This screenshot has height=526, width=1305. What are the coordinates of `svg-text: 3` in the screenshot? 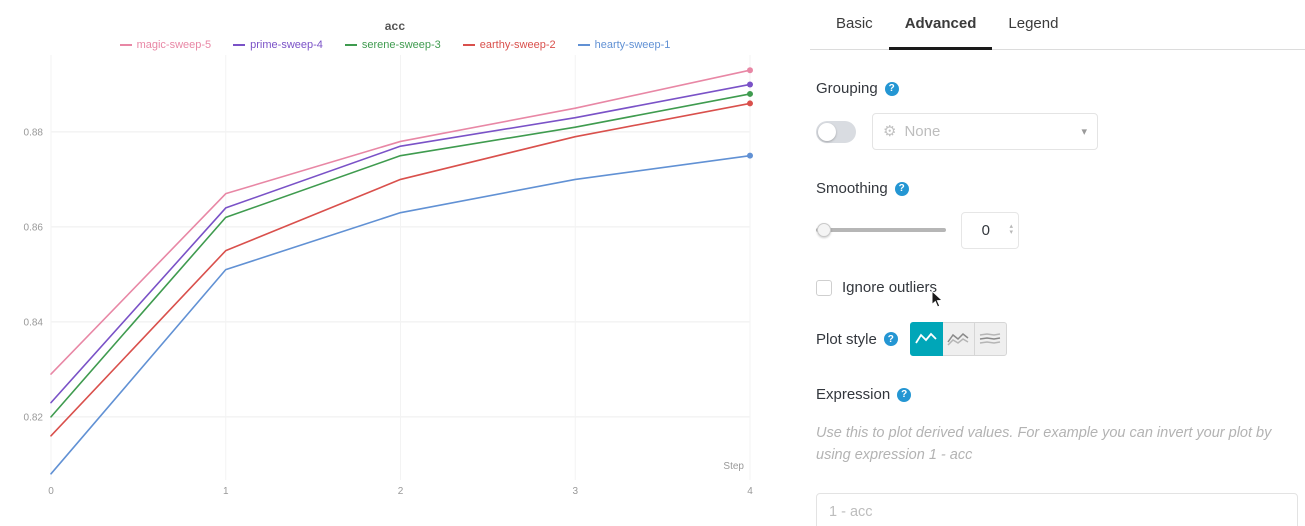 It's located at (575, 491).